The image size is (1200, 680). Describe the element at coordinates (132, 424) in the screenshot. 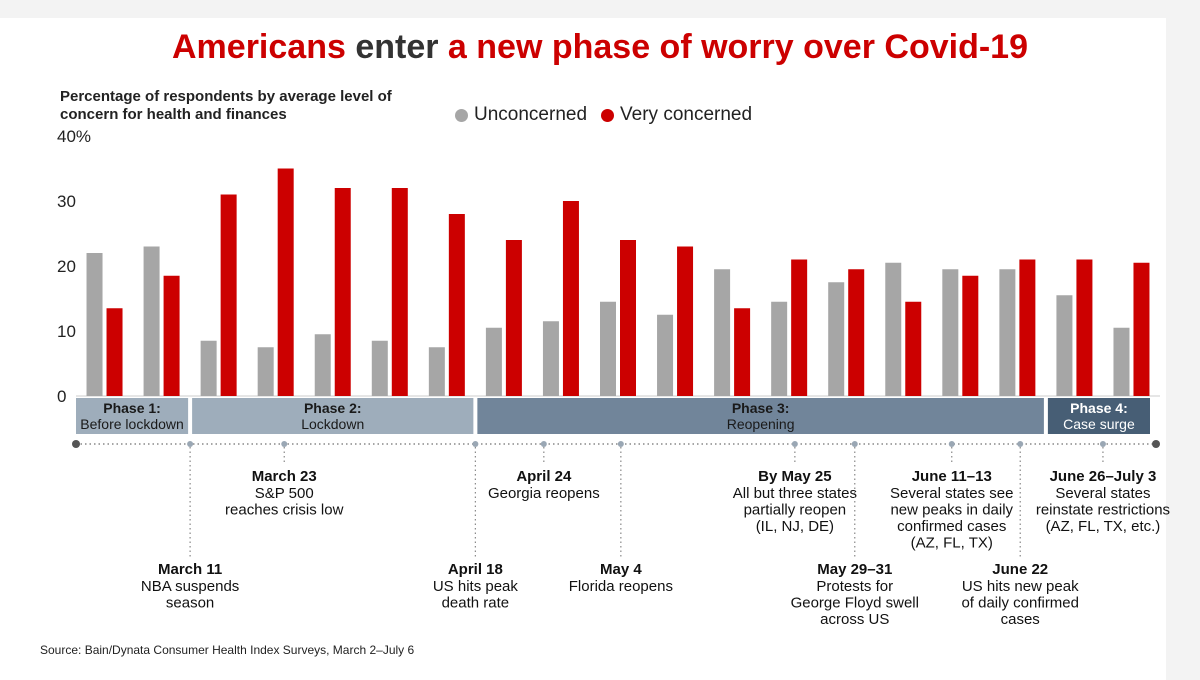

I see `phase-sublabel: Before lockdown` at that location.